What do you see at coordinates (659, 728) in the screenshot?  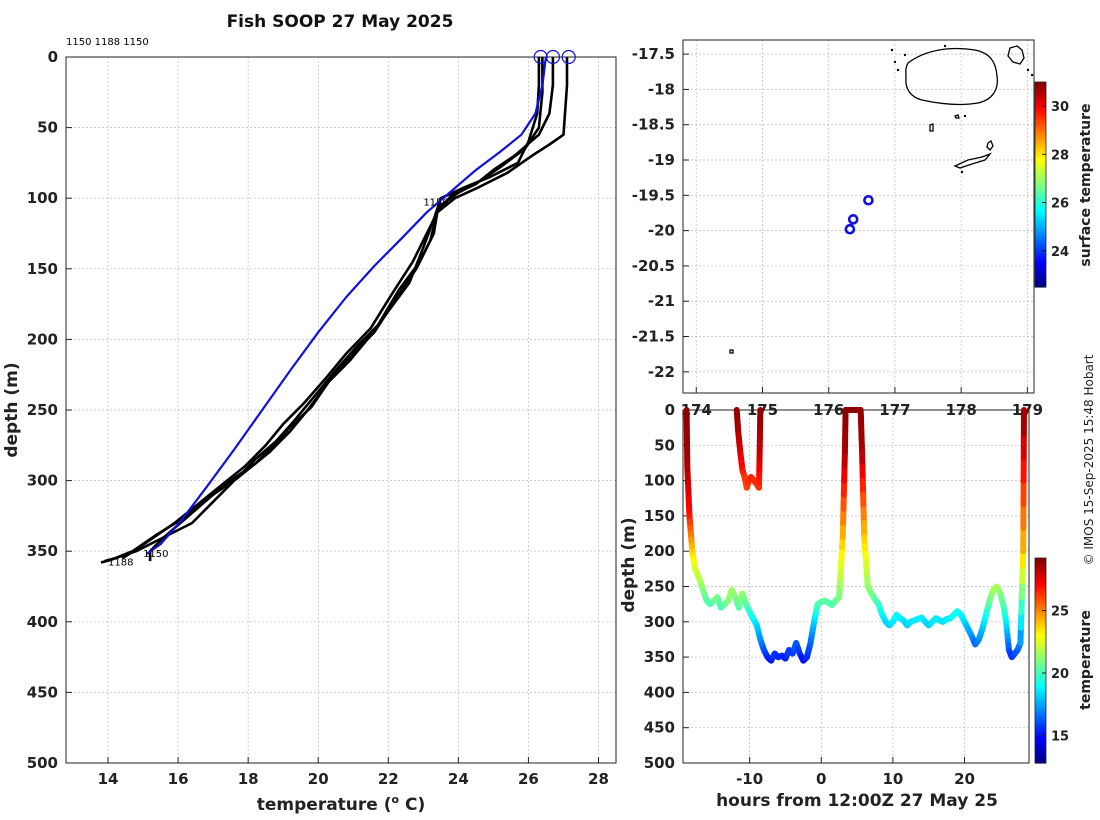 I see `depth-time-y-tick-label: 450` at bounding box center [659, 728].